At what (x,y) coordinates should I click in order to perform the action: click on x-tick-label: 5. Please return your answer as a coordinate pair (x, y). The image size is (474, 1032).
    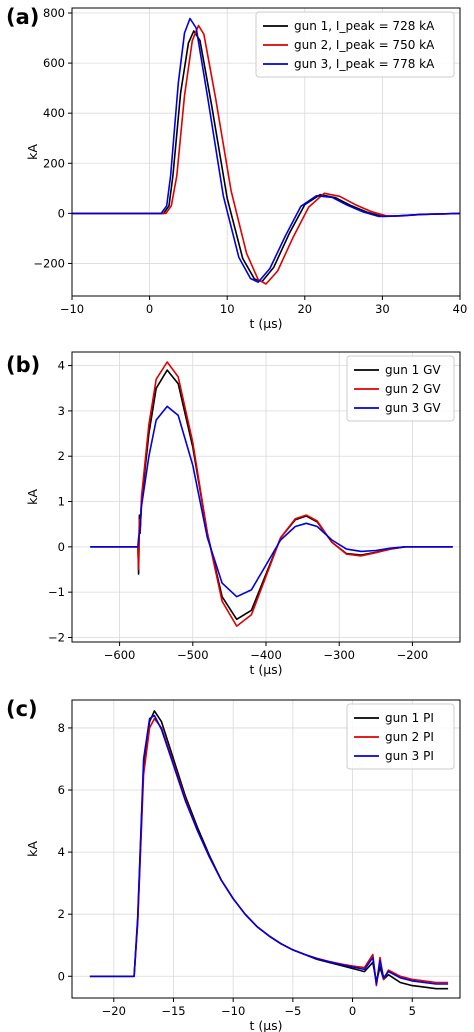
    Looking at the image, I should click on (412, 1011).